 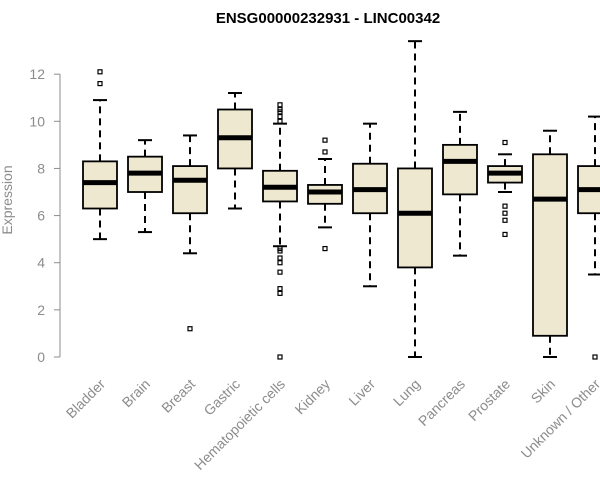 I want to click on y-tick-label: 10, so click(x=37, y=121).